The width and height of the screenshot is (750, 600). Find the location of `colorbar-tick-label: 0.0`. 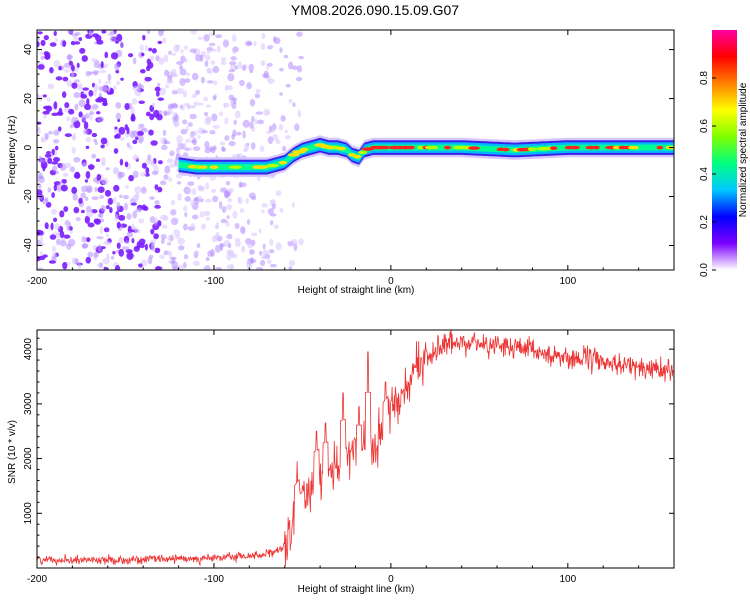

colorbar-tick-label: 0.0 is located at coordinates (704, 270).